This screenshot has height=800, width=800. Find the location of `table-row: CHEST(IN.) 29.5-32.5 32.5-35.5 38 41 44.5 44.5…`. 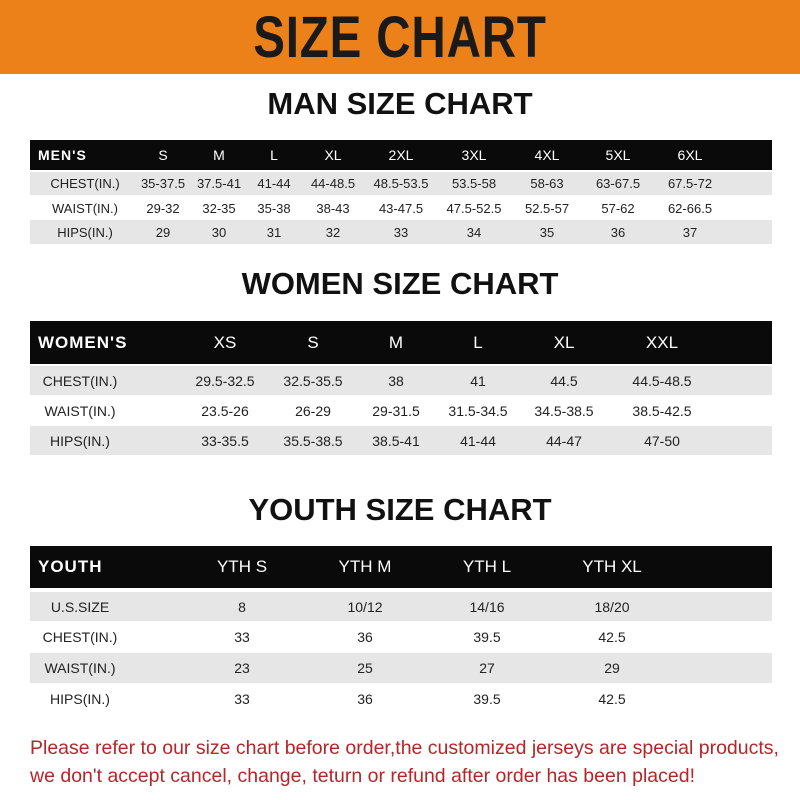

table-row: CHEST(IN.) 29.5-32.5 32.5-35.5 38 41 44.5 44.5… is located at coordinates (401, 380).